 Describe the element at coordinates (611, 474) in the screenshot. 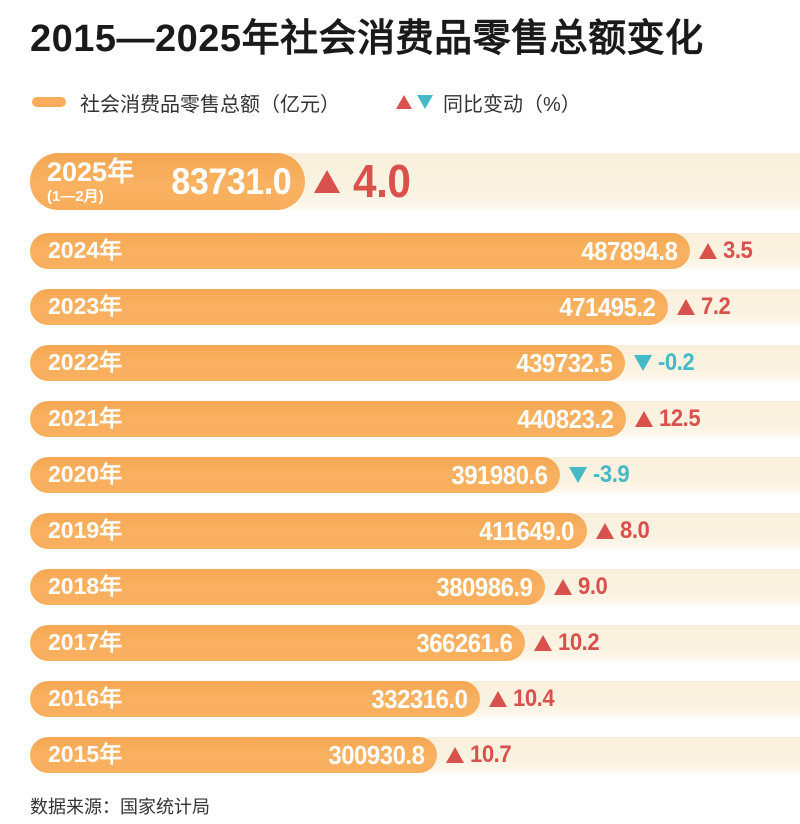

I see `change-label: -3.9` at that location.